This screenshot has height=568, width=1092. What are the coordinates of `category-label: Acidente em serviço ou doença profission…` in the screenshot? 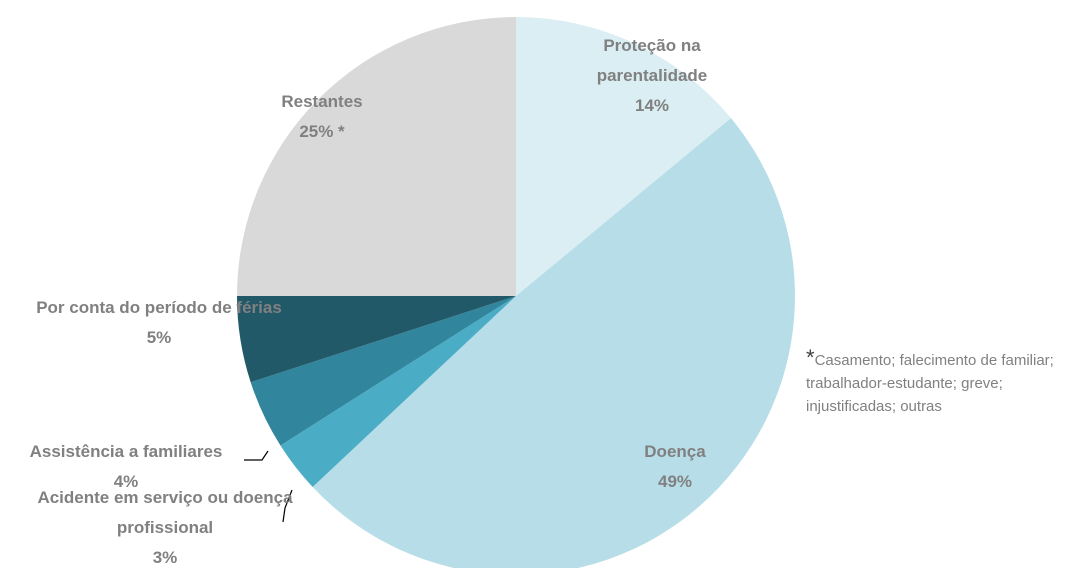 It's located at (165, 512).